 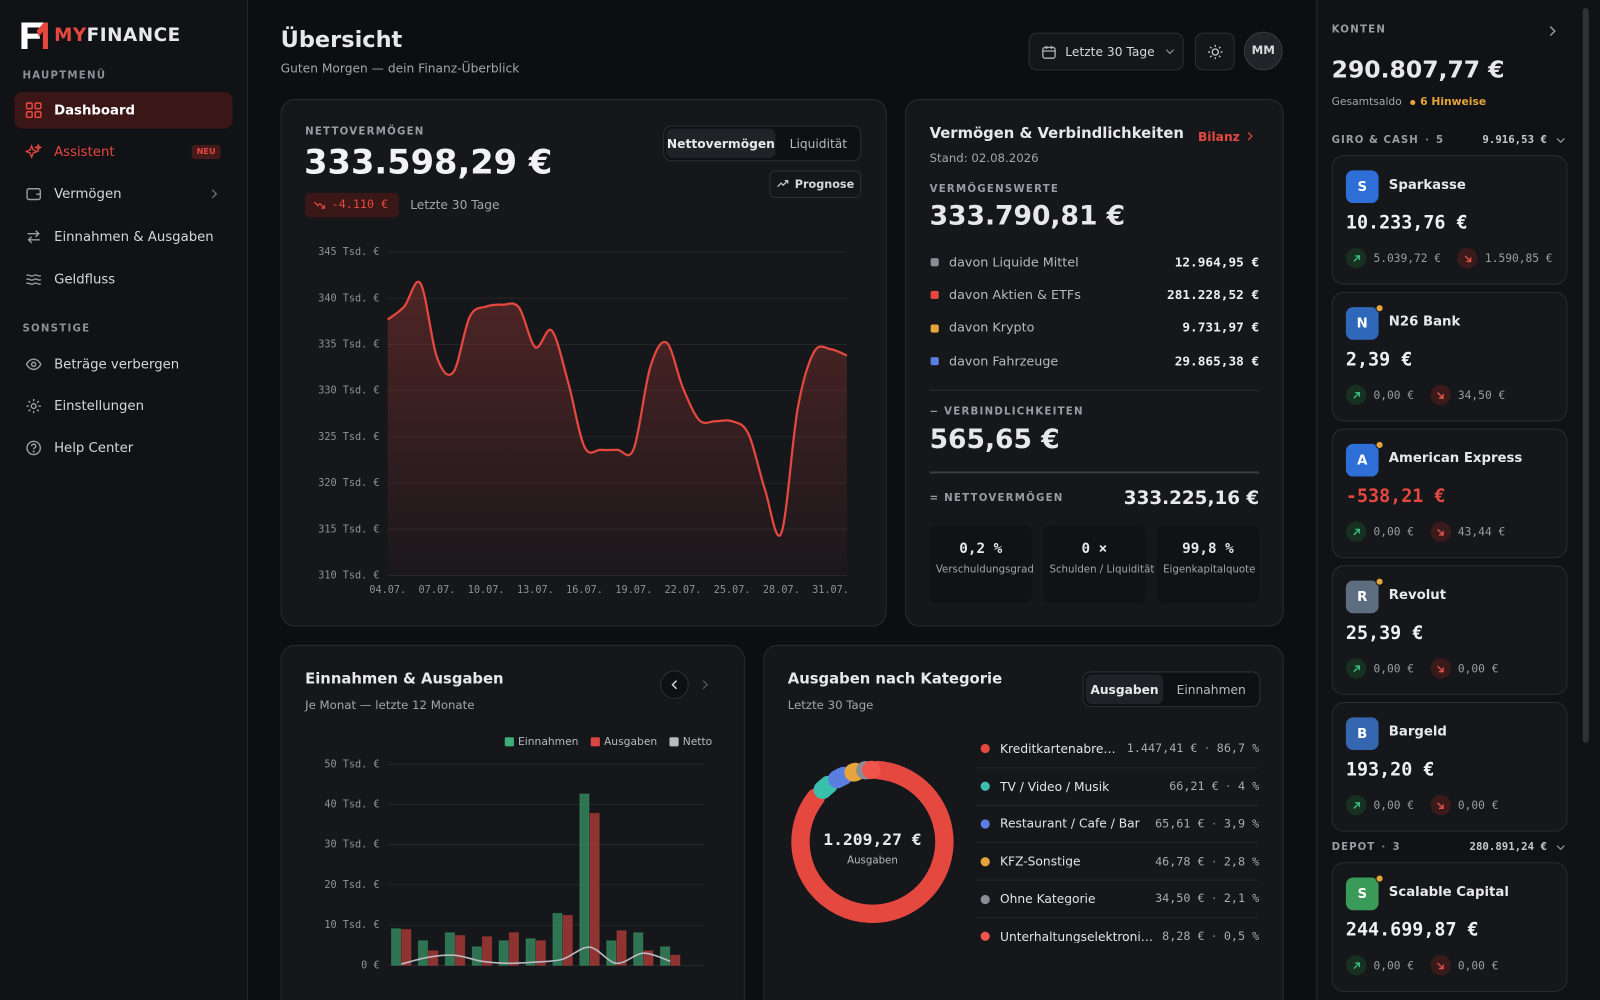 I want to click on legend-row: Ohne Kategorie 34,50 €2,1 %, so click(x=1117, y=900).